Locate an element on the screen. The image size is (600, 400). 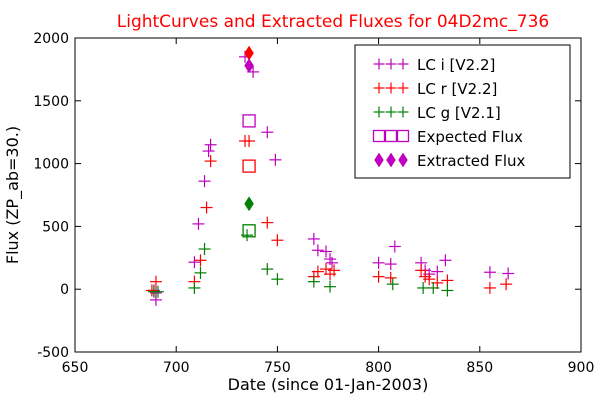
x-tick-label: 850 is located at coordinates (479, 368).